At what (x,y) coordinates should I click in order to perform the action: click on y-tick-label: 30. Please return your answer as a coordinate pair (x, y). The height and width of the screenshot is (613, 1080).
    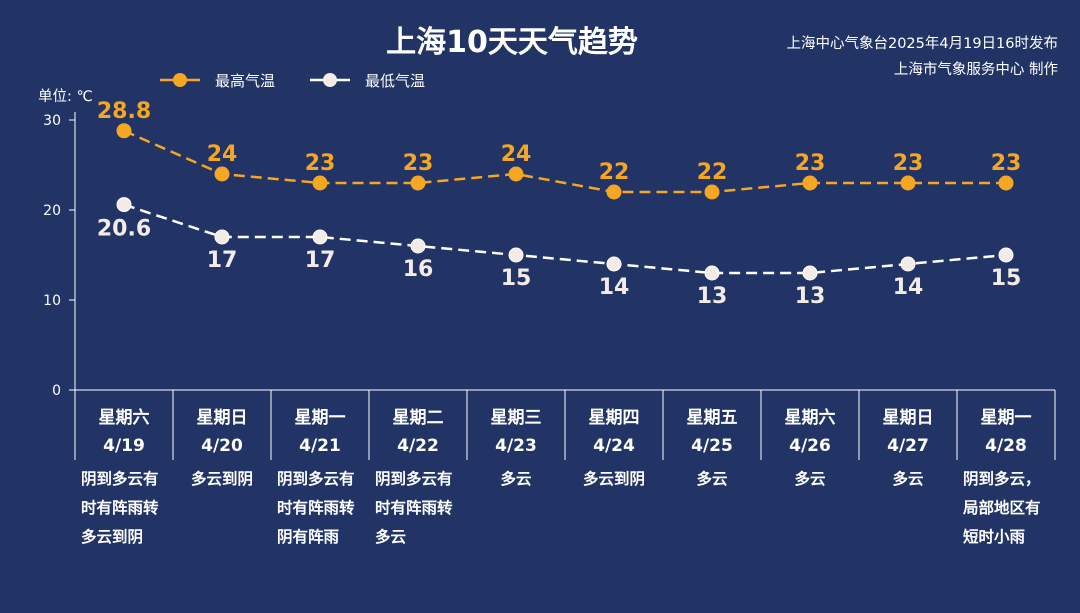
    Looking at the image, I should click on (52, 121).